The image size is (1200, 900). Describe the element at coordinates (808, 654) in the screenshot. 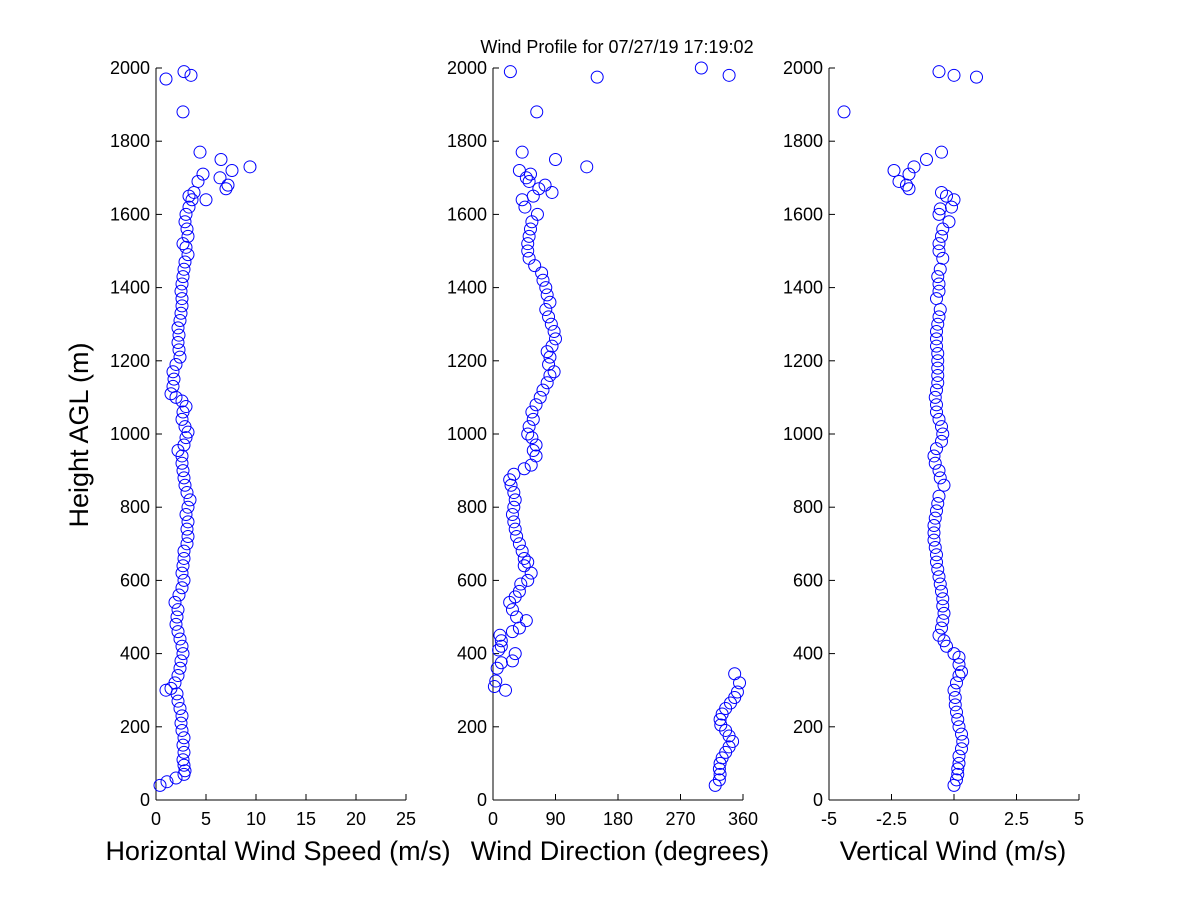

I see `vertical-y-tick-label: 400` at that location.